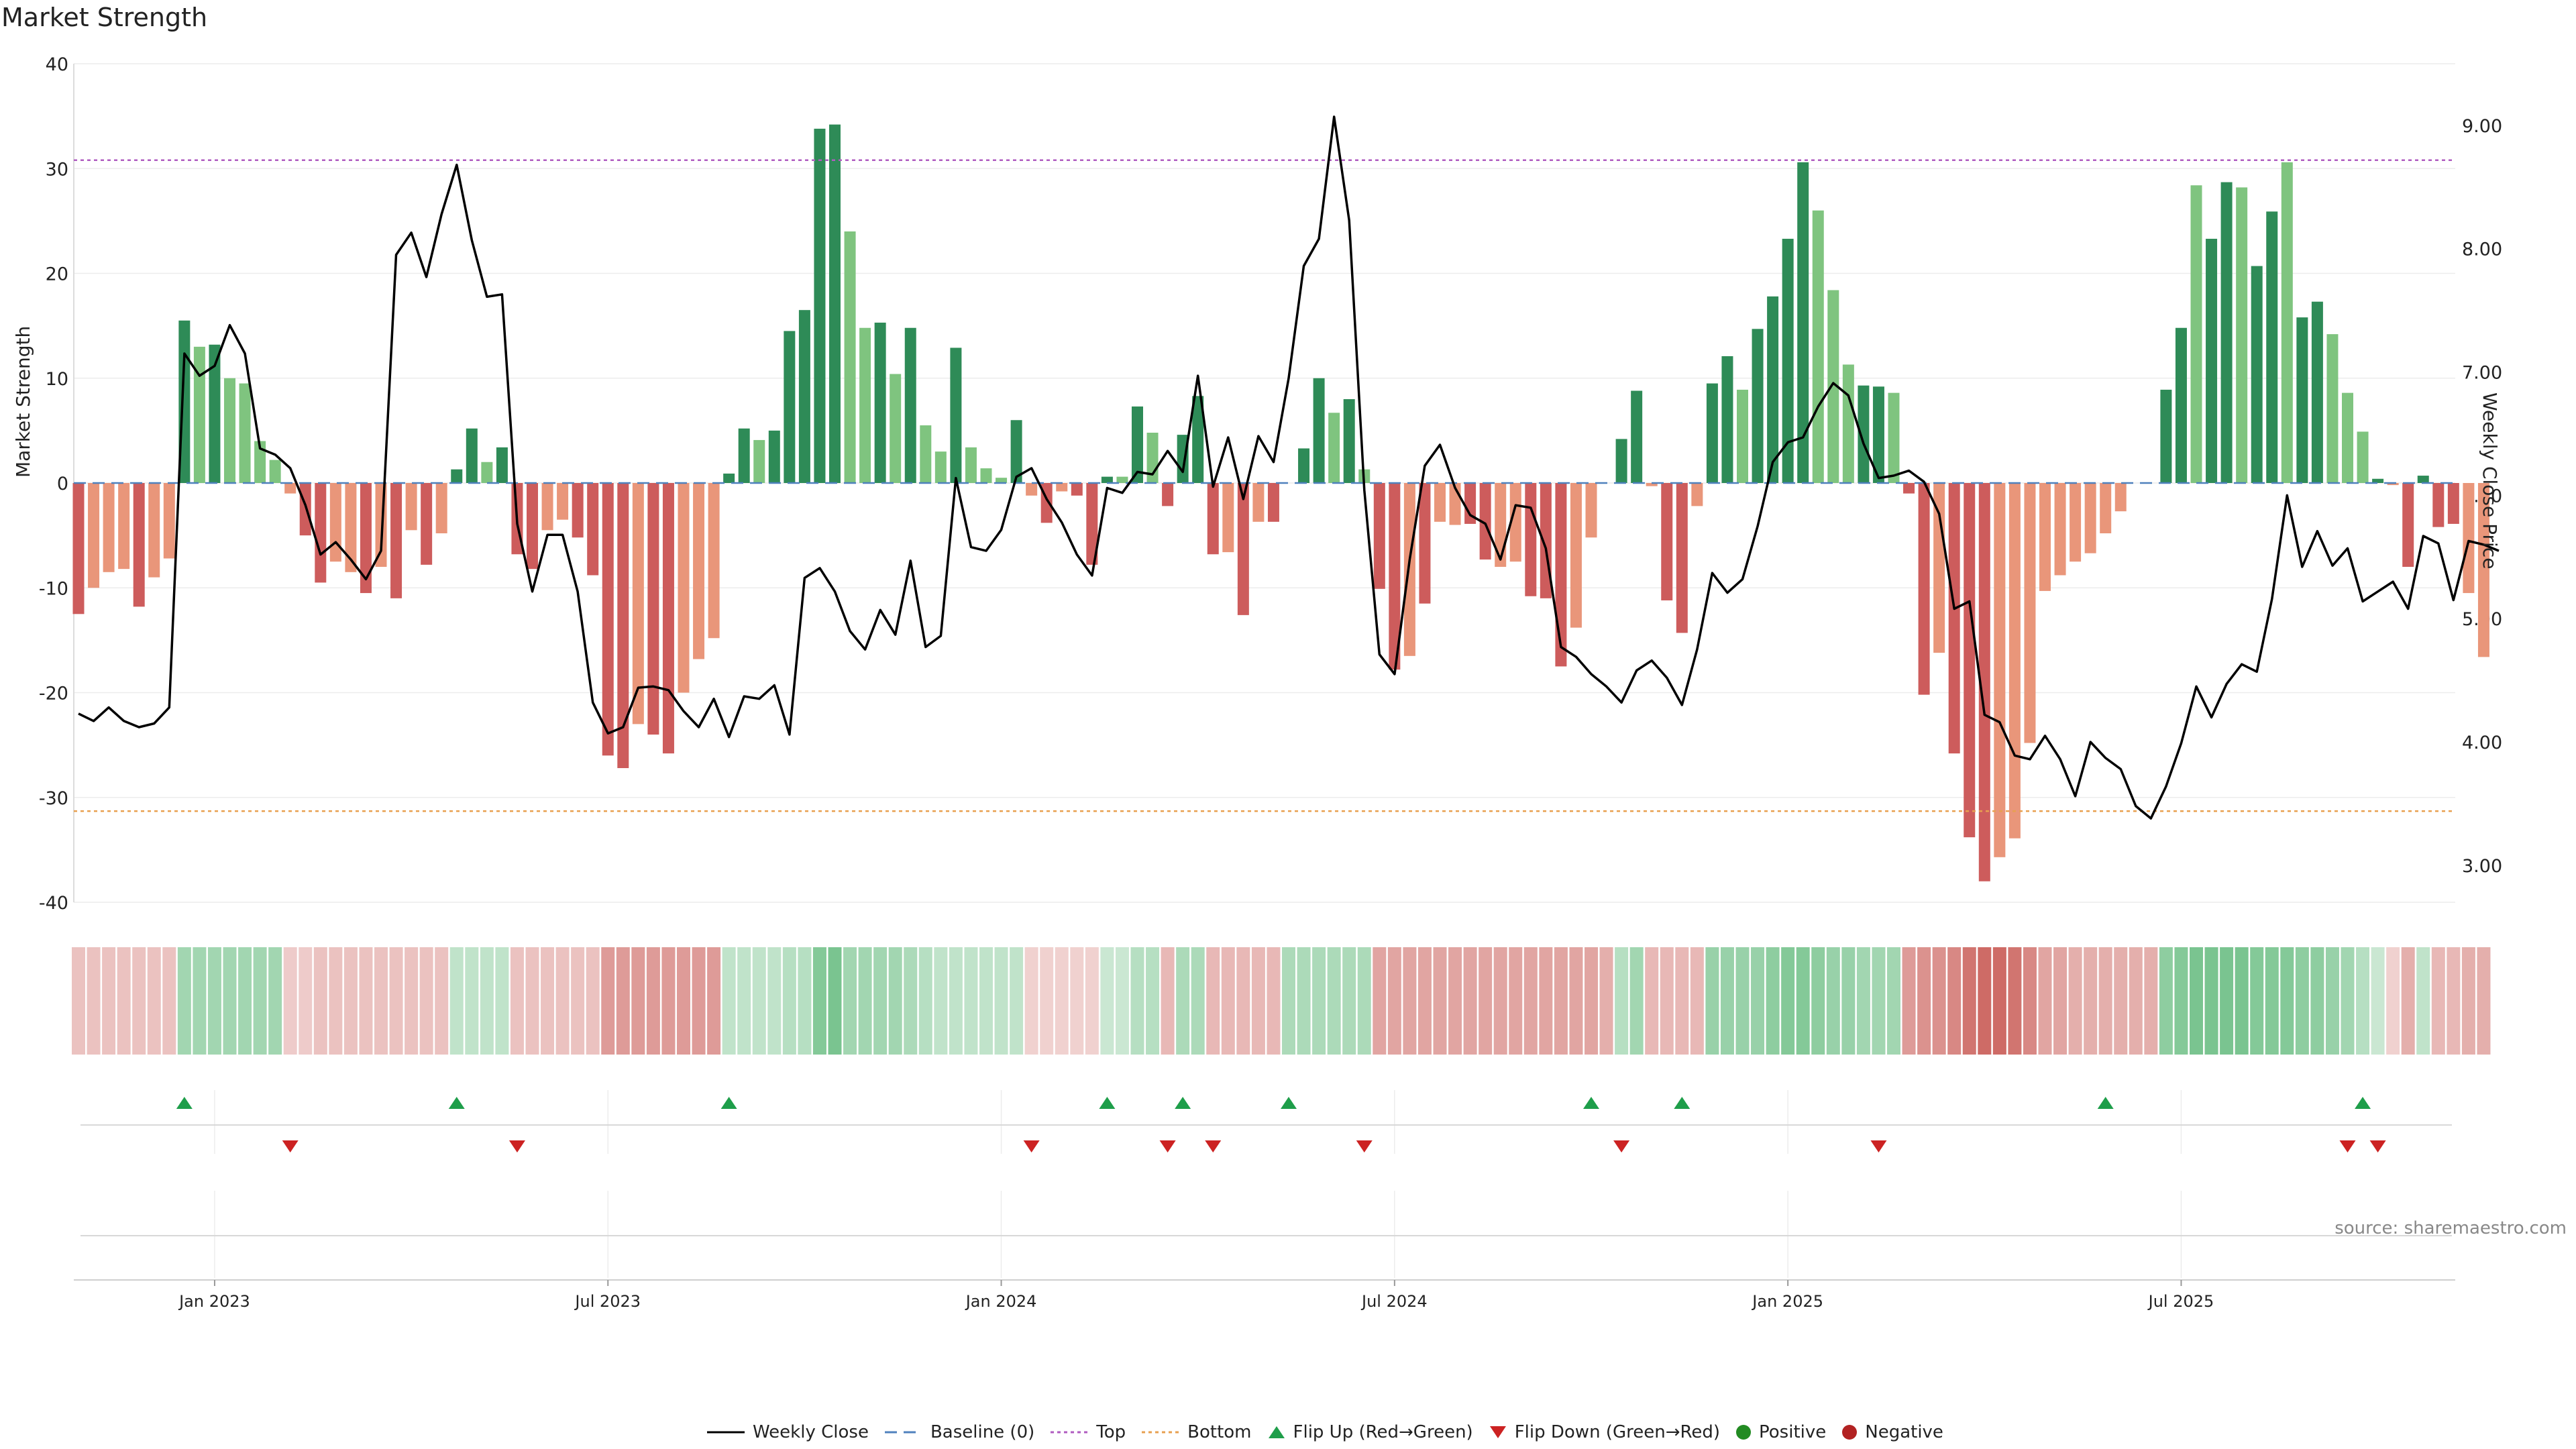 The height and width of the screenshot is (1449, 2576). What do you see at coordinates (1497, 1432) in the screenshot?
I see `triangle-down-icon` at bounding box center [1497, 1432].